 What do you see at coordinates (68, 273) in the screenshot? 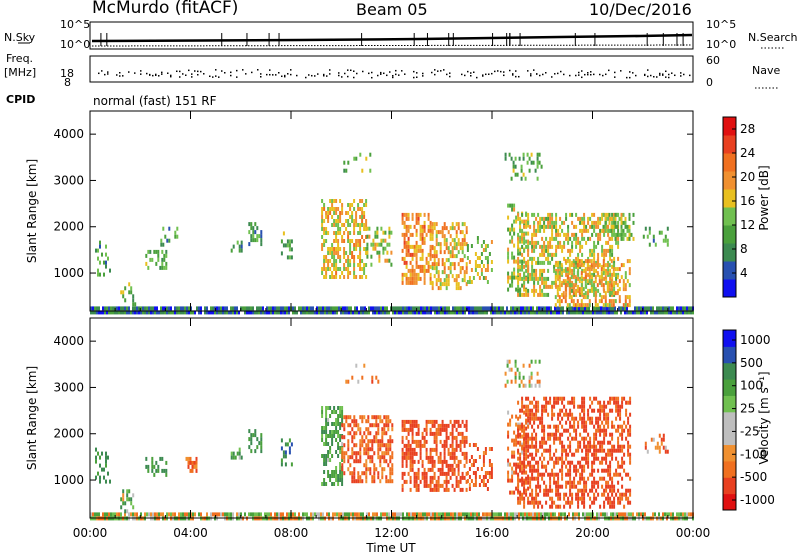
I see `y-tick-label: 1000` at bounding box center [68, 273].